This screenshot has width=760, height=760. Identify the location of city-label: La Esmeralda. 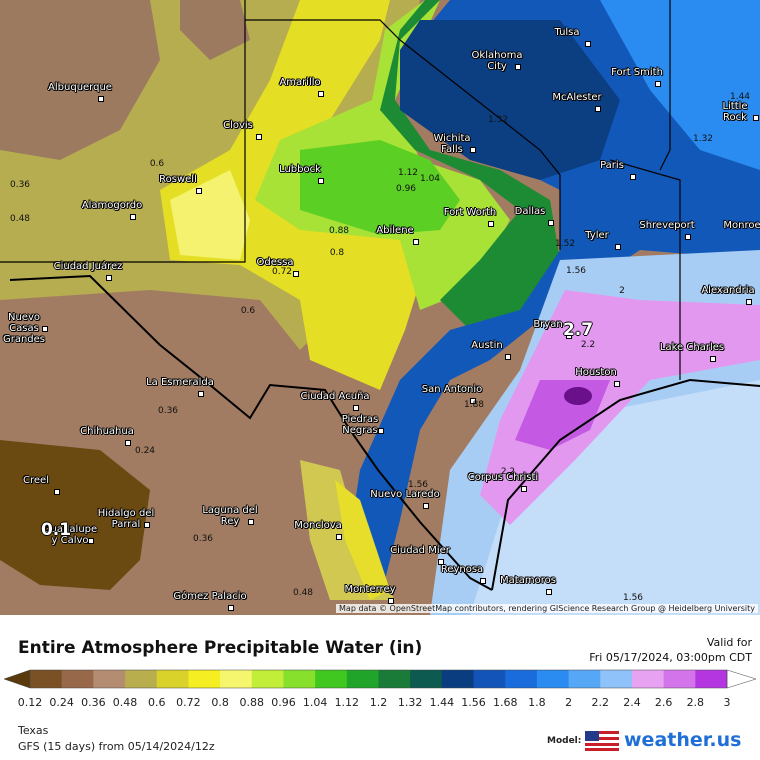
(180, 382).